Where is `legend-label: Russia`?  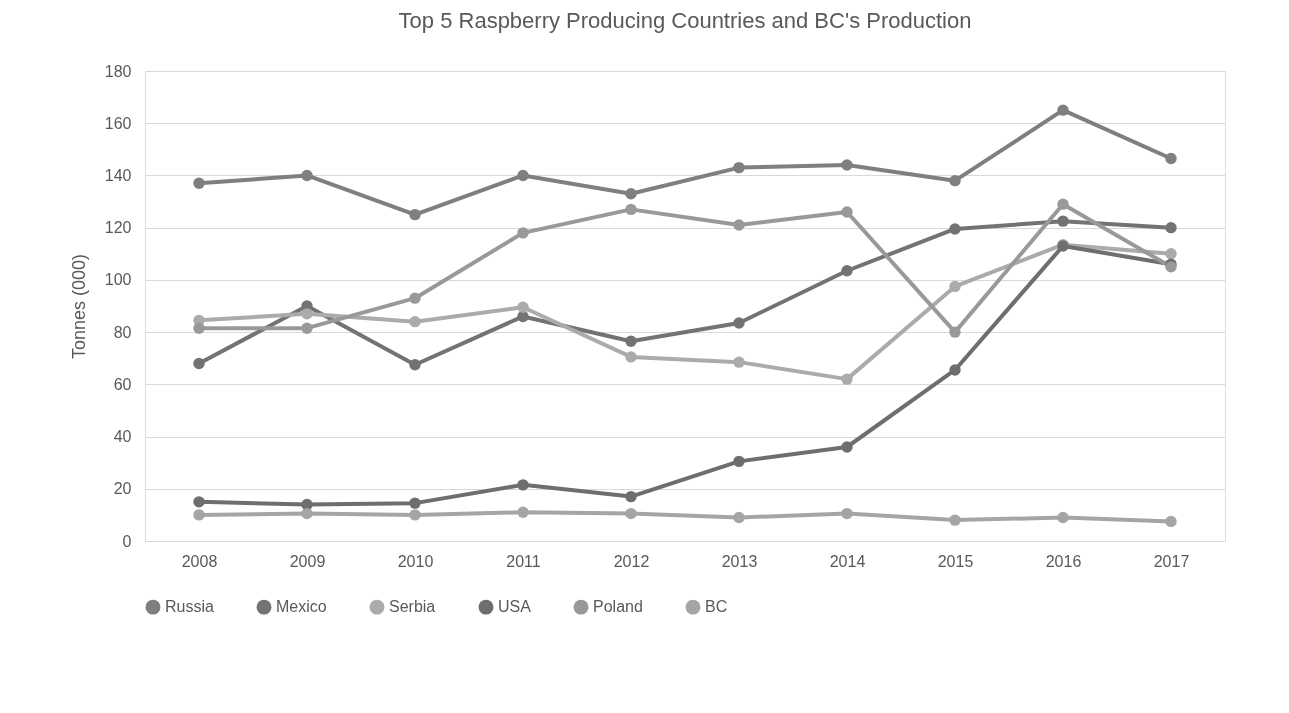 legend-label: Russia is located at coordinates (190, 607).